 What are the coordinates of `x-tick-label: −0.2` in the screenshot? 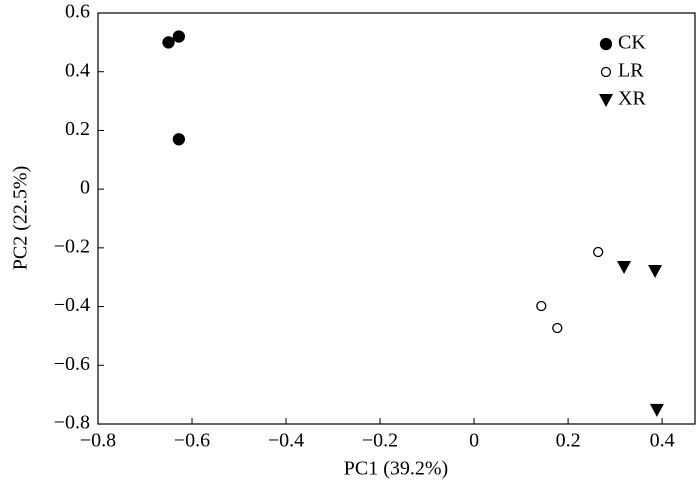 It's located at (380, 441).